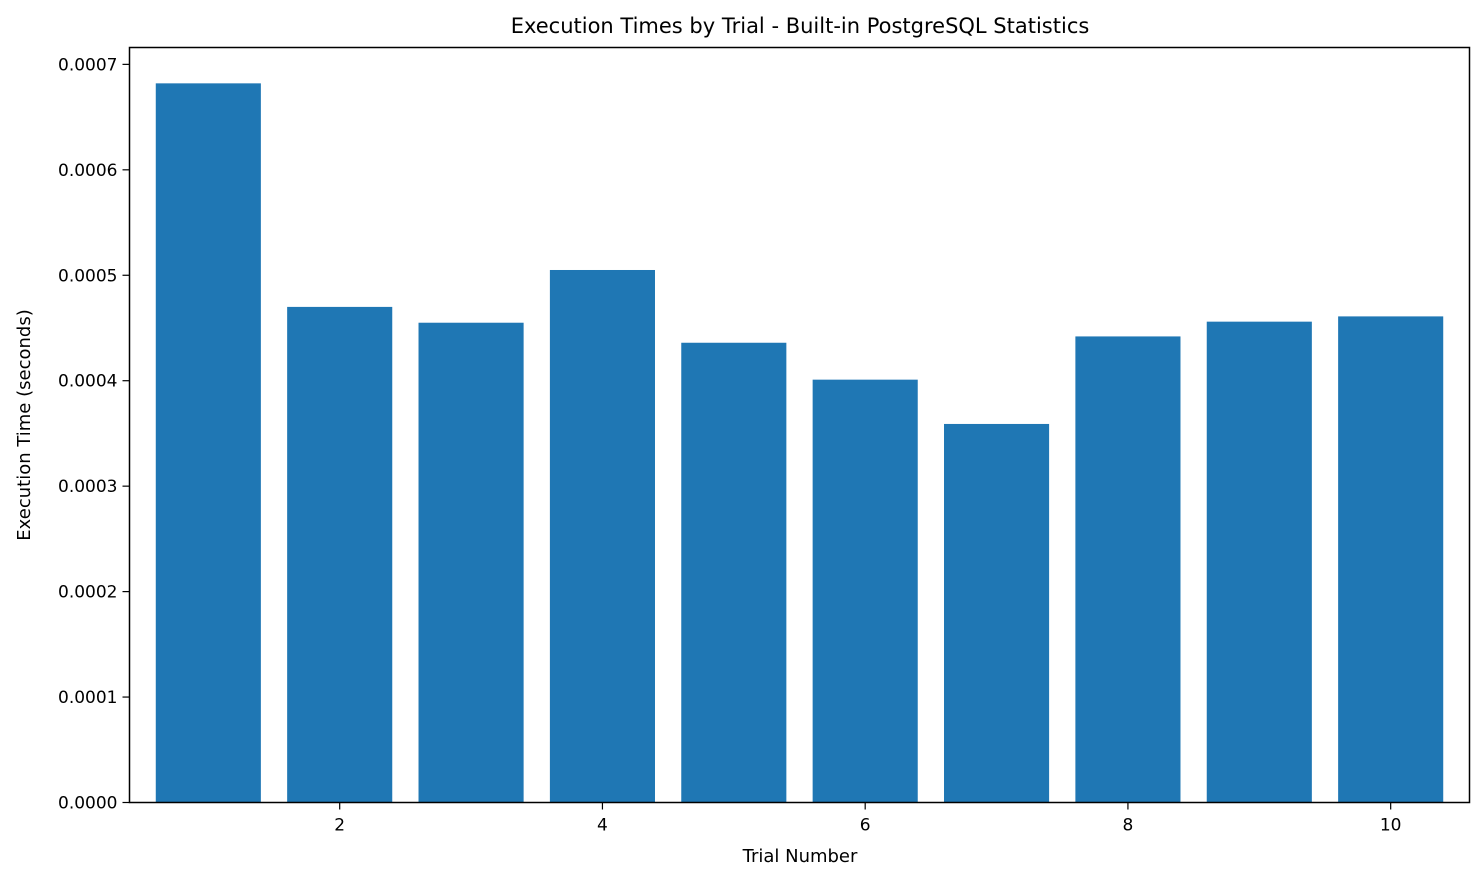  Describe the element at coordinates (602, 826) in the screenshot. I see `x-tick-label: 4` at that location.